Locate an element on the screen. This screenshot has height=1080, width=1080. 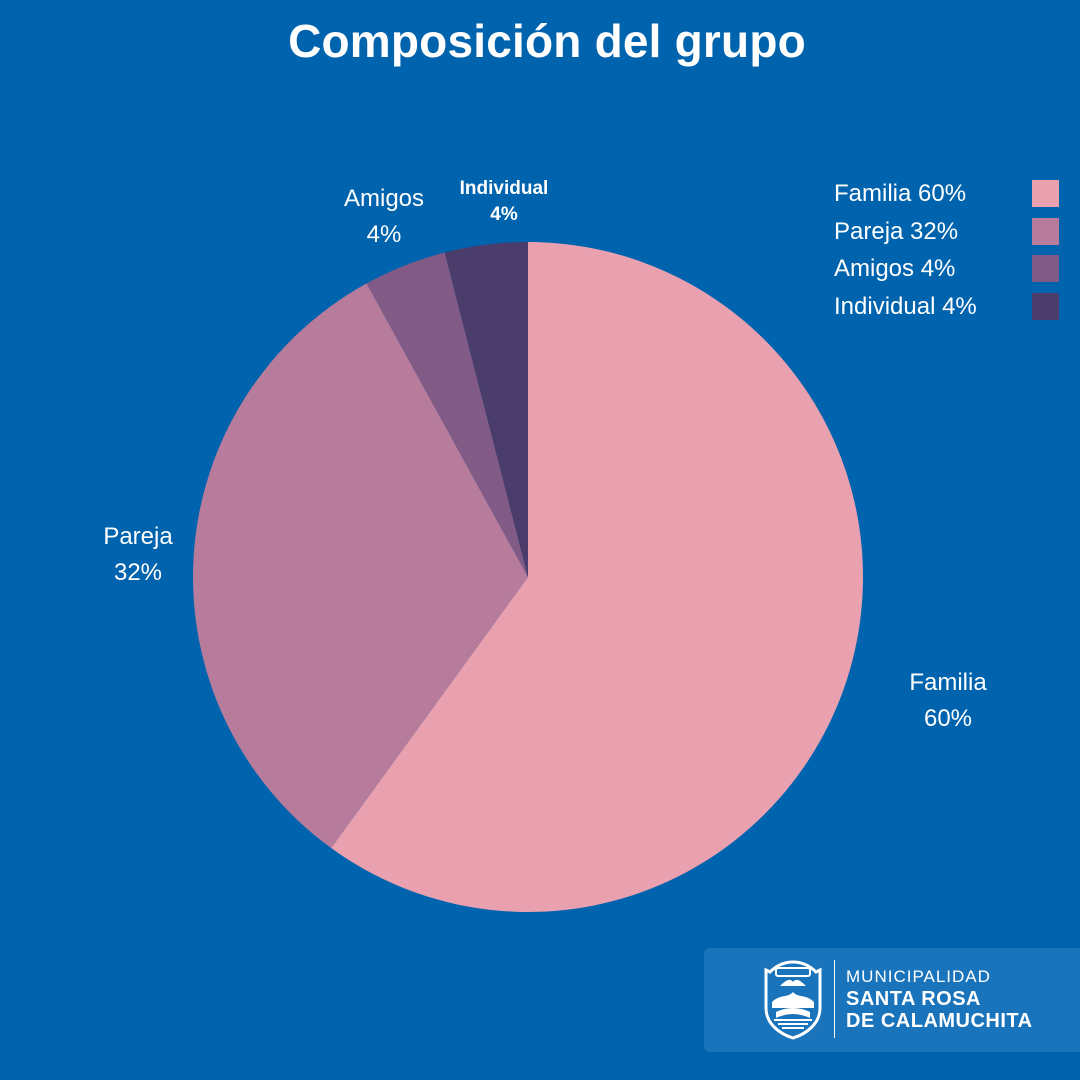
brand-line-1: MUNICIPALIDAD is located at coordinates (918, 976).